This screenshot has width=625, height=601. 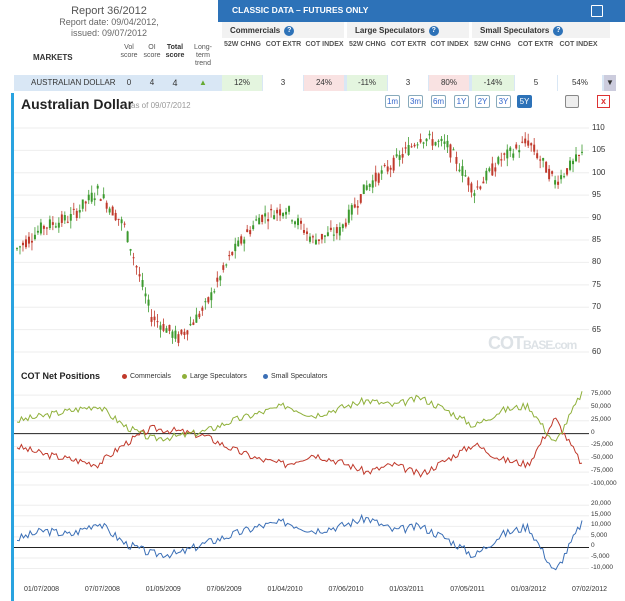 What do you see at coordinates (596, 195) in the screenshot?
I see `price-ytick: 95` at bounding box center [596, 195].